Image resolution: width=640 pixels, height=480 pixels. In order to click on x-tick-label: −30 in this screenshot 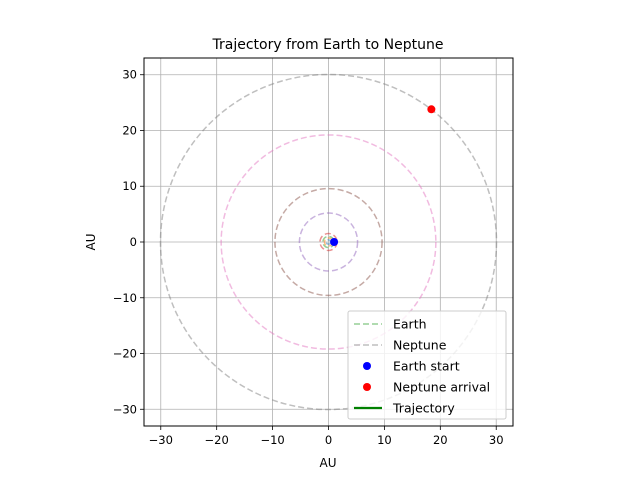, I will do `click(161, 440)`.